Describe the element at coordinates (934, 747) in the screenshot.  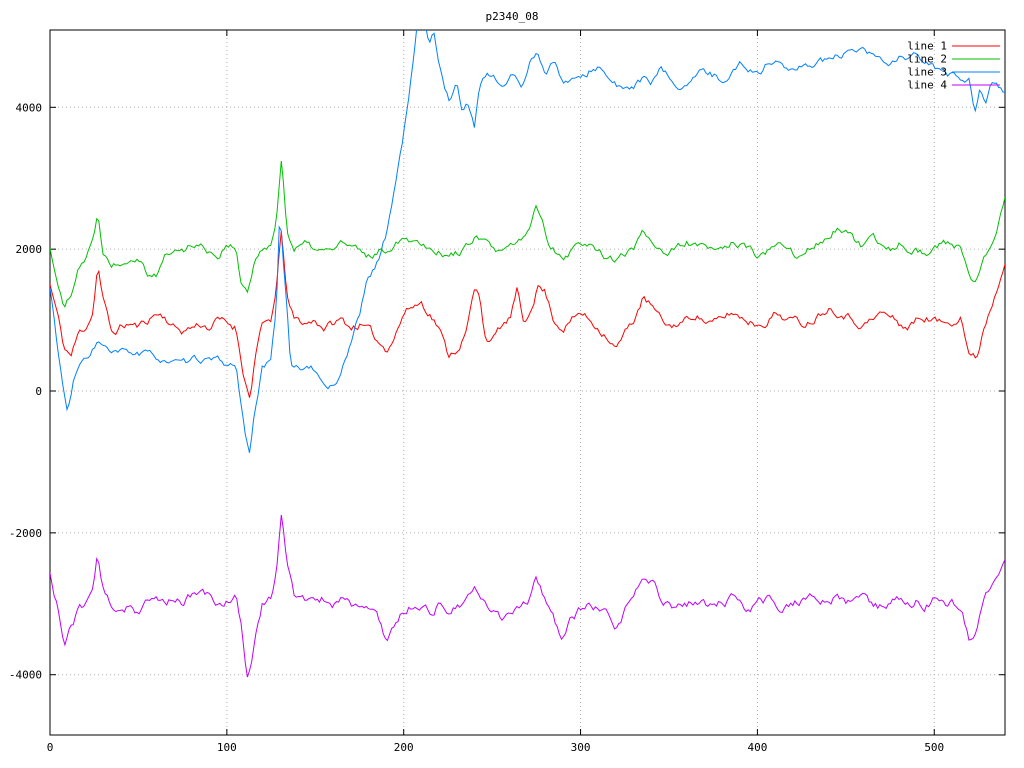
I see `x-tick-label: 500` at that location.